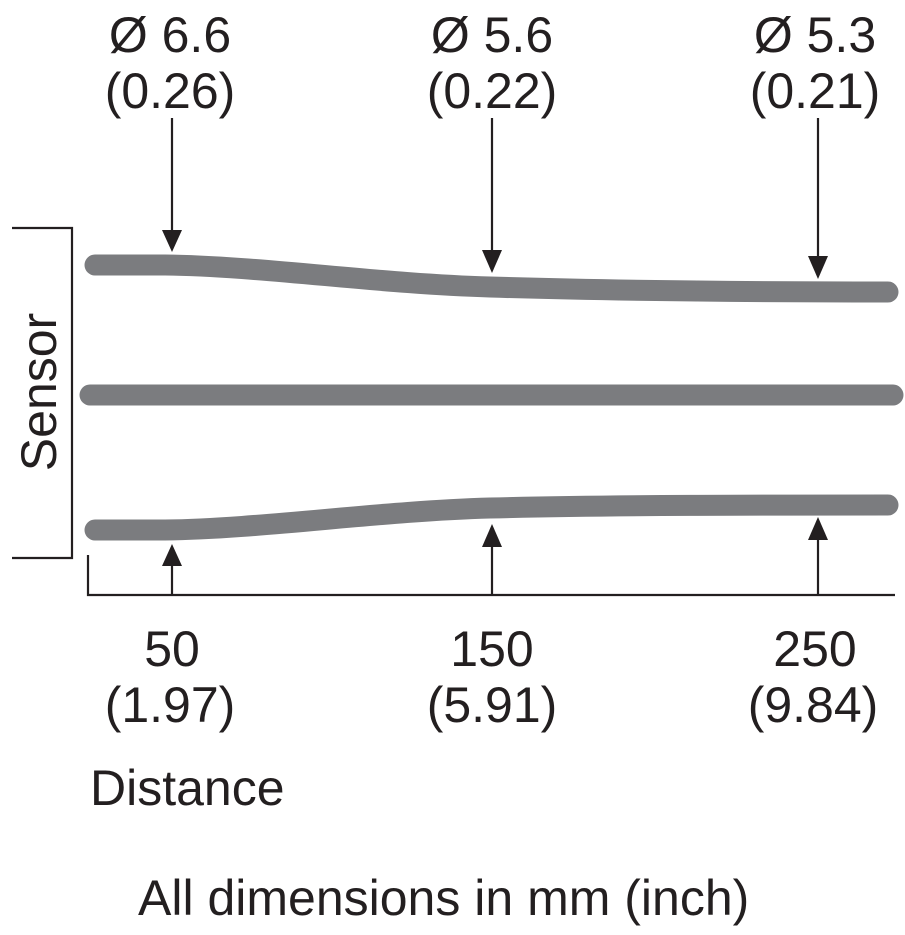  I want to click on diameter-2-mm: Ø 5.6, so click(492, 35).